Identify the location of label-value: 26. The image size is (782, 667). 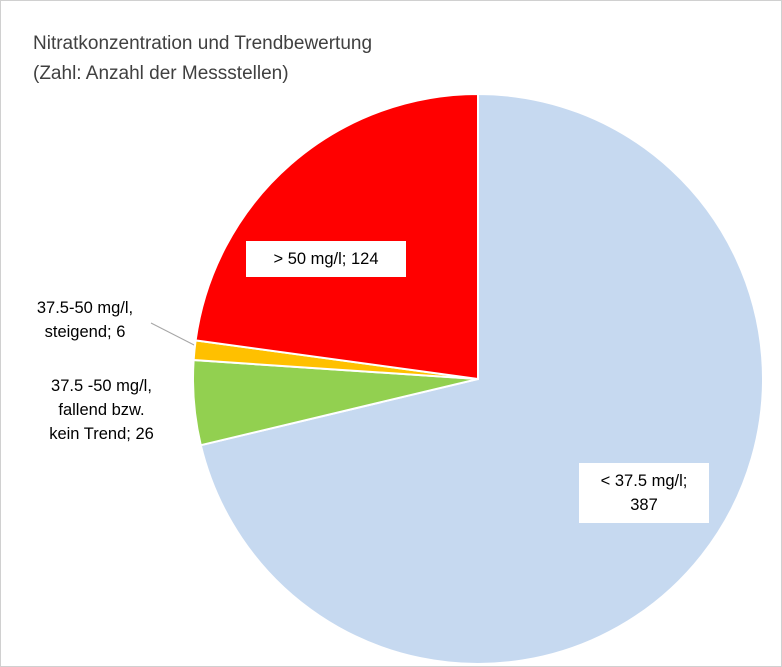
(144, 434).